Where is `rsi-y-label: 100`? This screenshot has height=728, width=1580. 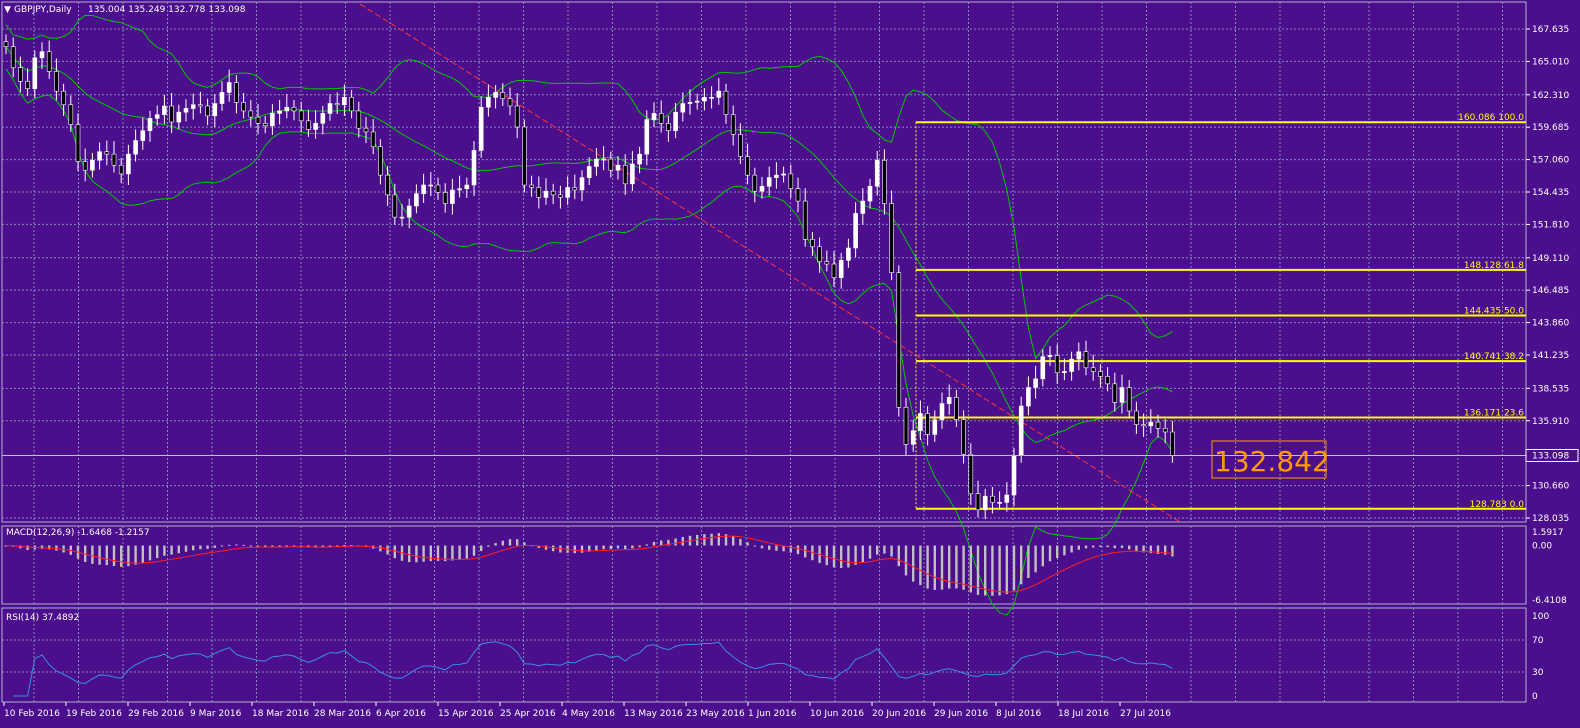 rsi-y-label: 100 is located at coordinates (1540, 617).